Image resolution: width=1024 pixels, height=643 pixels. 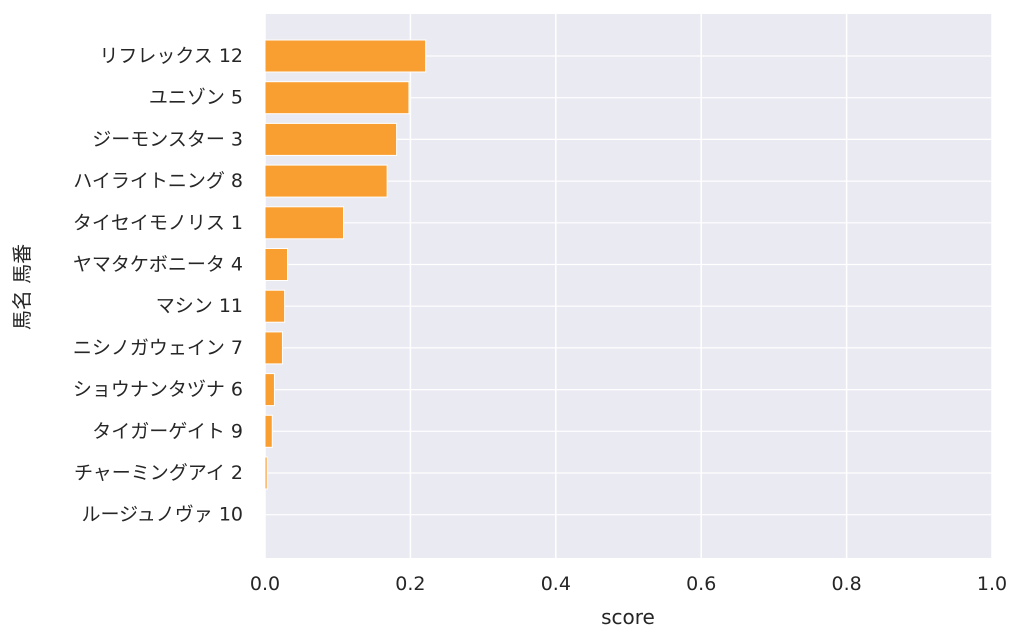 I want to click on x-tick-label: 1.0, so click(x=992, y=584).